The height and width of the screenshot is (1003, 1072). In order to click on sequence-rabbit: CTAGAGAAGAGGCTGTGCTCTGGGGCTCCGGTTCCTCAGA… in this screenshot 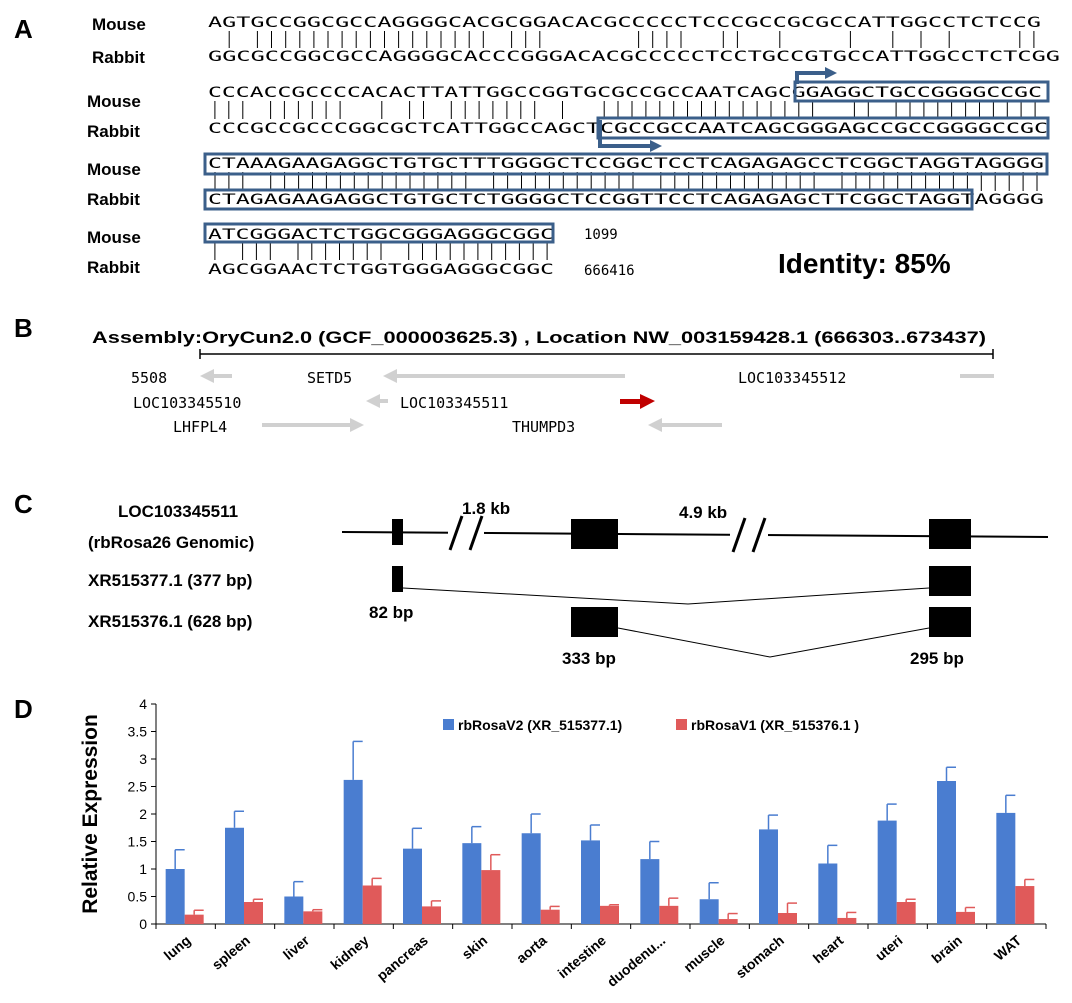, I will do `click(626, 200)`.